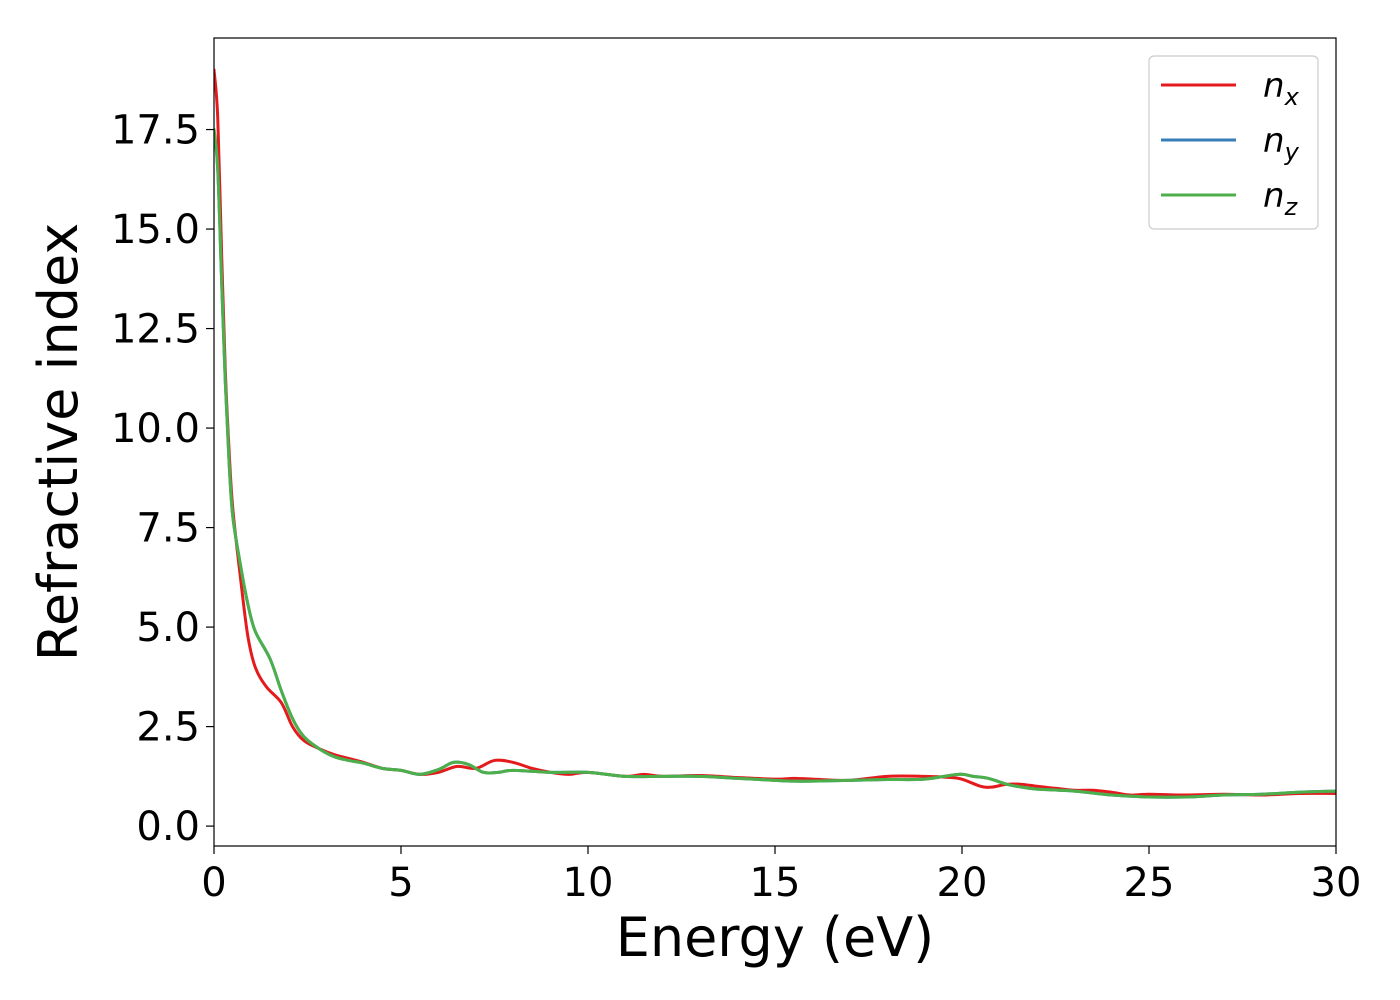  Describe the element at coordinates (1149, 883) in the screenshot. I see `x-tick-label: 25` at that location.